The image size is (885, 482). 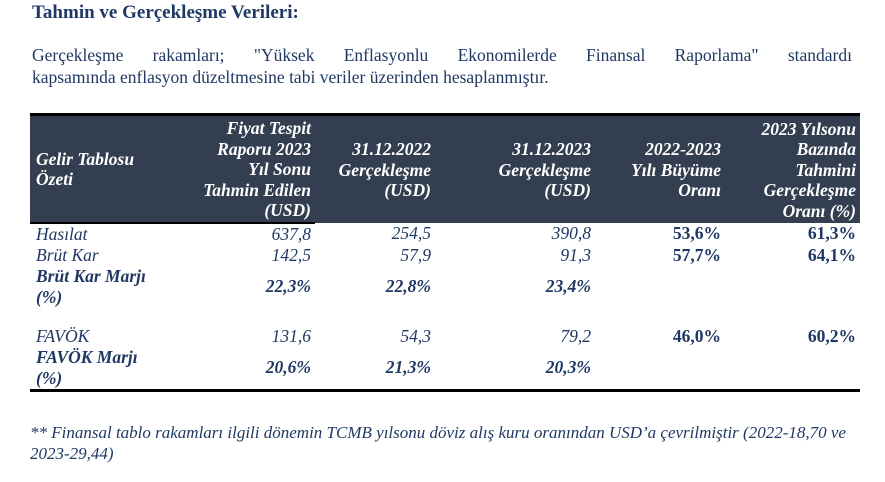 What do you see at coordinates (831, 335) in the screenshot?
I see `cell-realization: 60,2%` at bounding box center [831, 335].